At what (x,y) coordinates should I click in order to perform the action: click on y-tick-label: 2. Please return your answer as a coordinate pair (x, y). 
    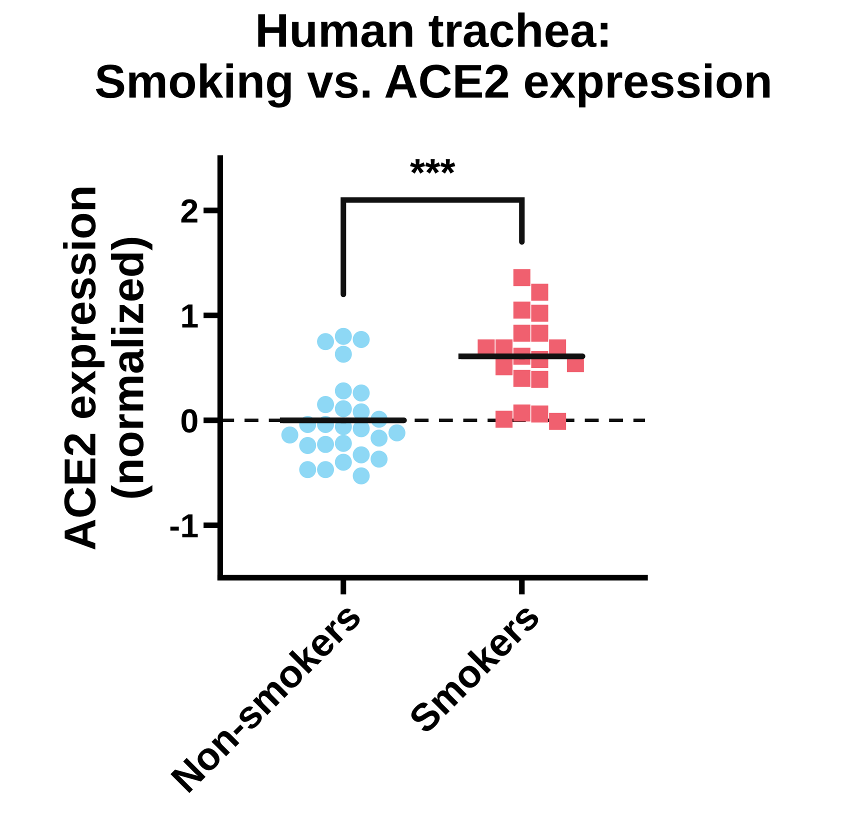
    Looking at the image, I should click on (189, 211).